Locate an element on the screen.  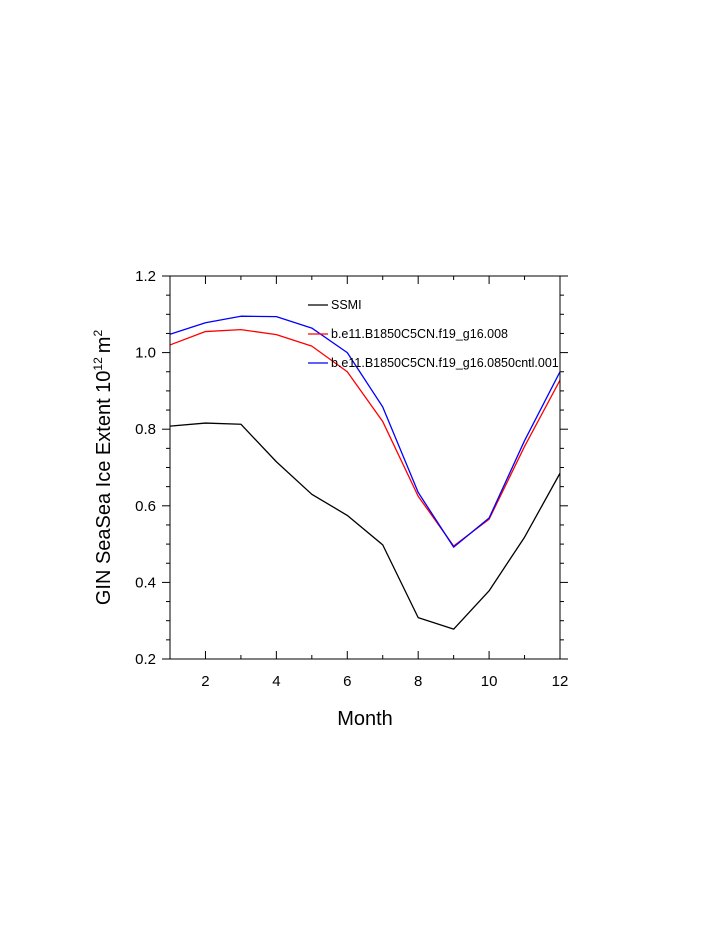
y-axis-title-unit: m is located at coordinates (104, 345).